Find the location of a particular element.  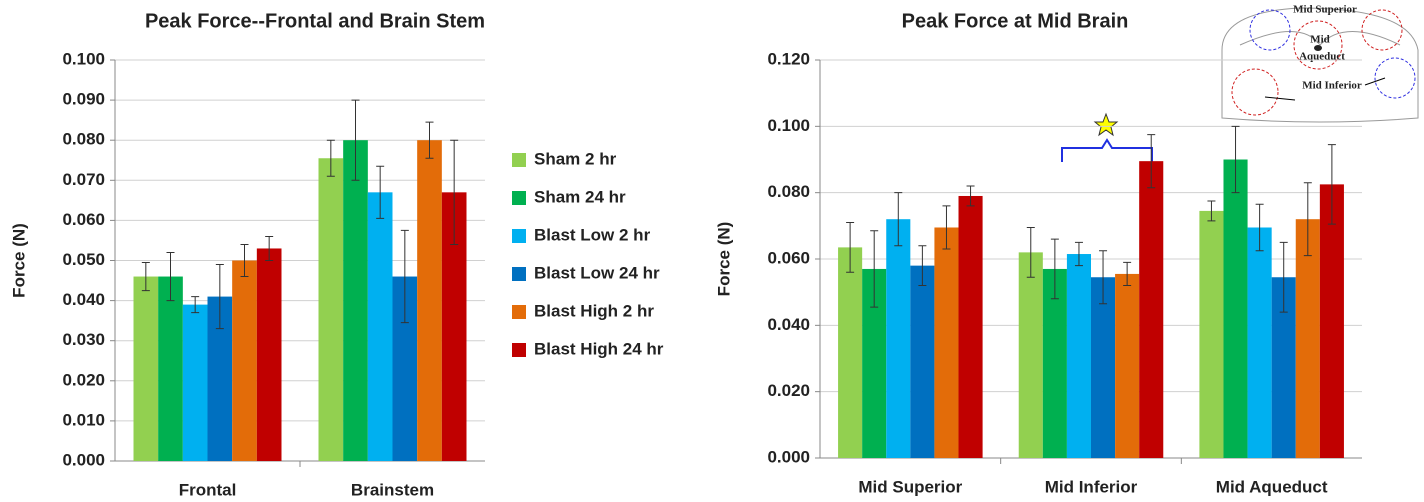

x-tick-label: Mid Inferior is located at coordinates (1091, 486).